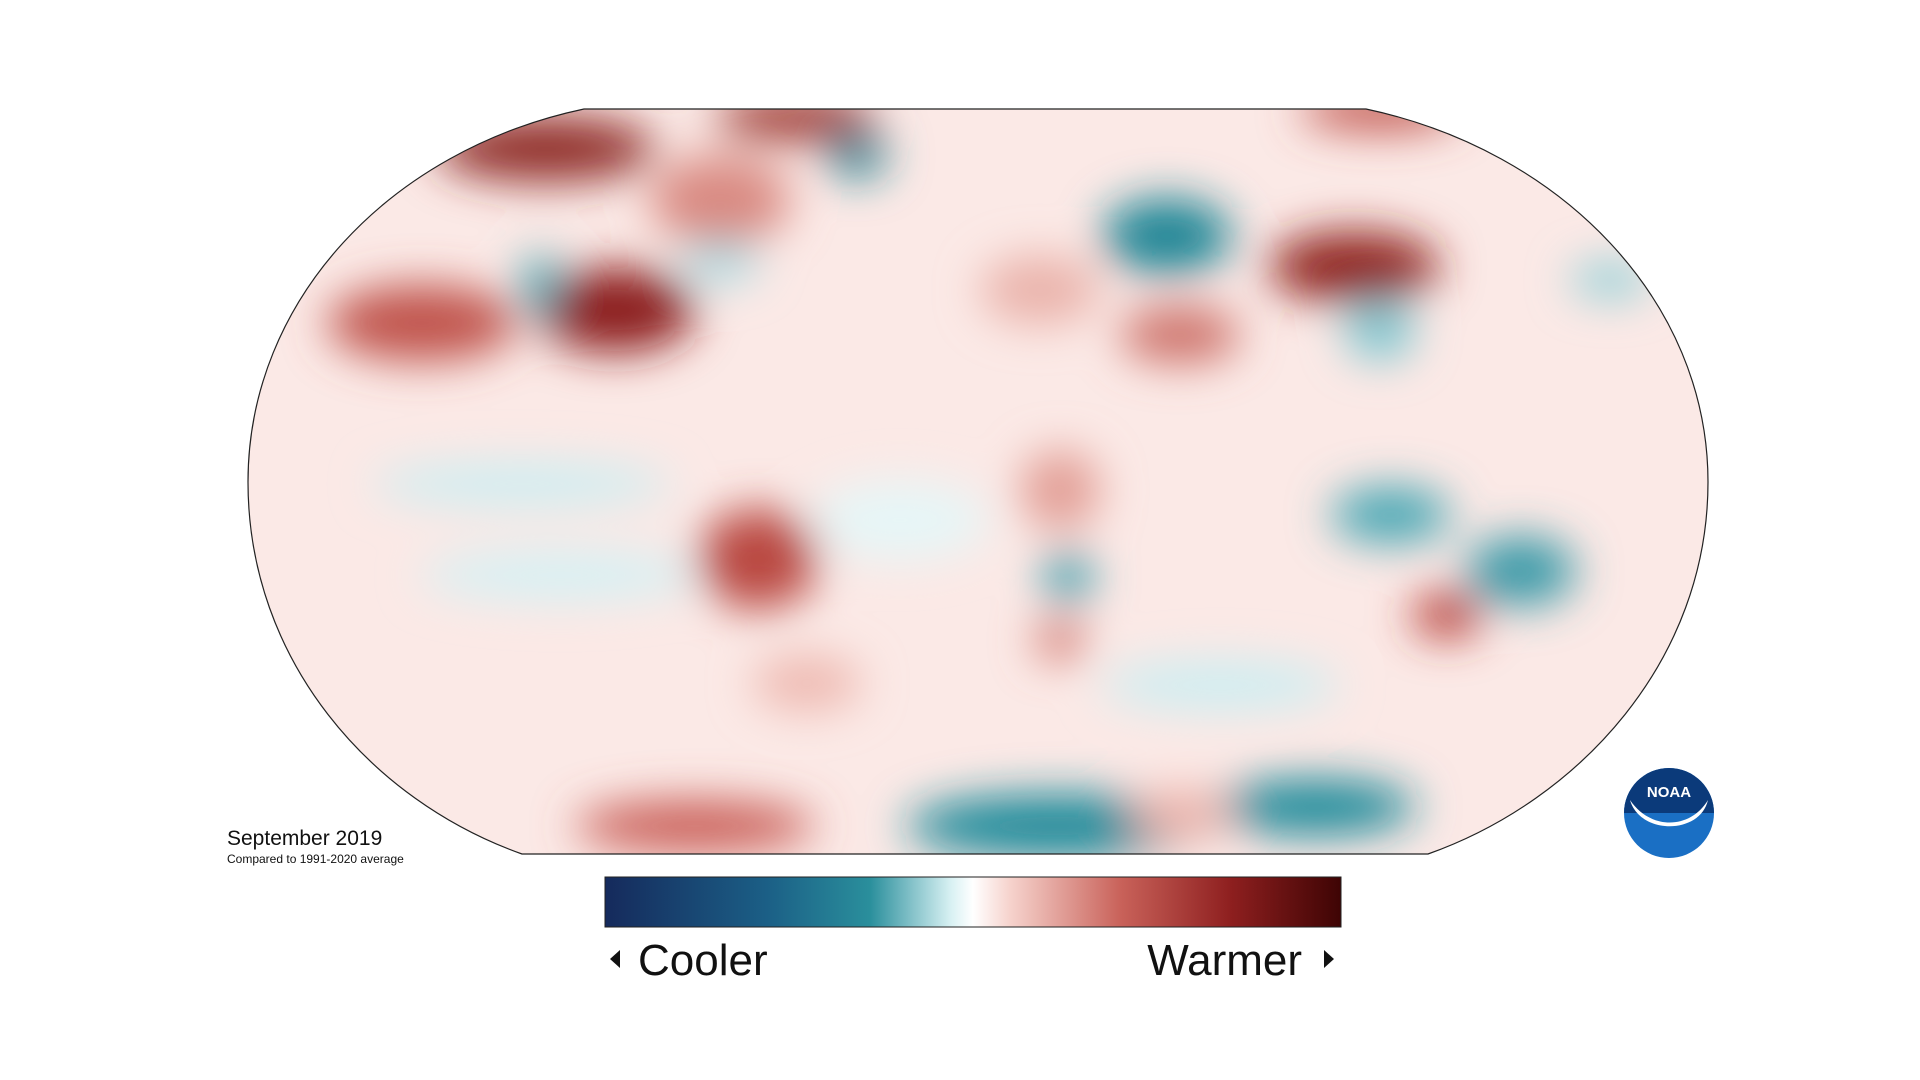  I want to click on logo-top, so click(1669, 790).